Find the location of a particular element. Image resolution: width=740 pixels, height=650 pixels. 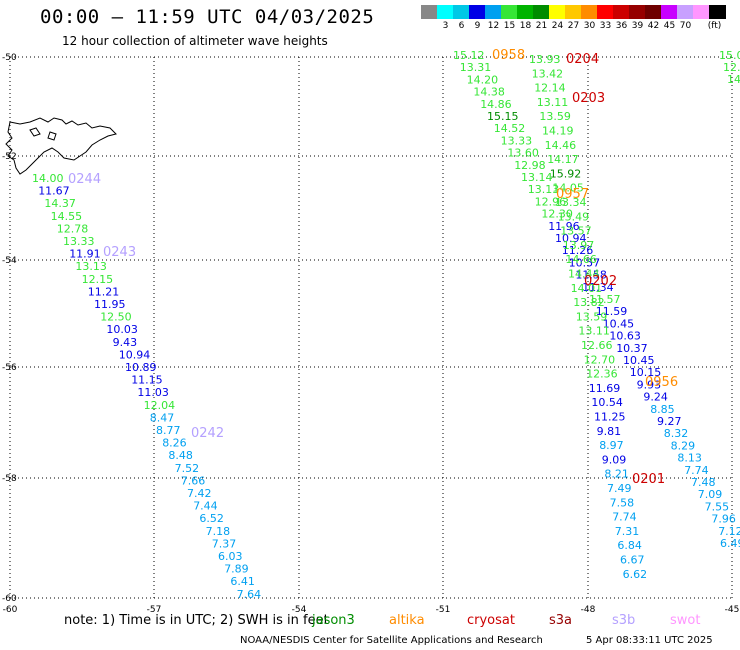

wave-height-label: 14.19 is located at coordinates (558, 131).